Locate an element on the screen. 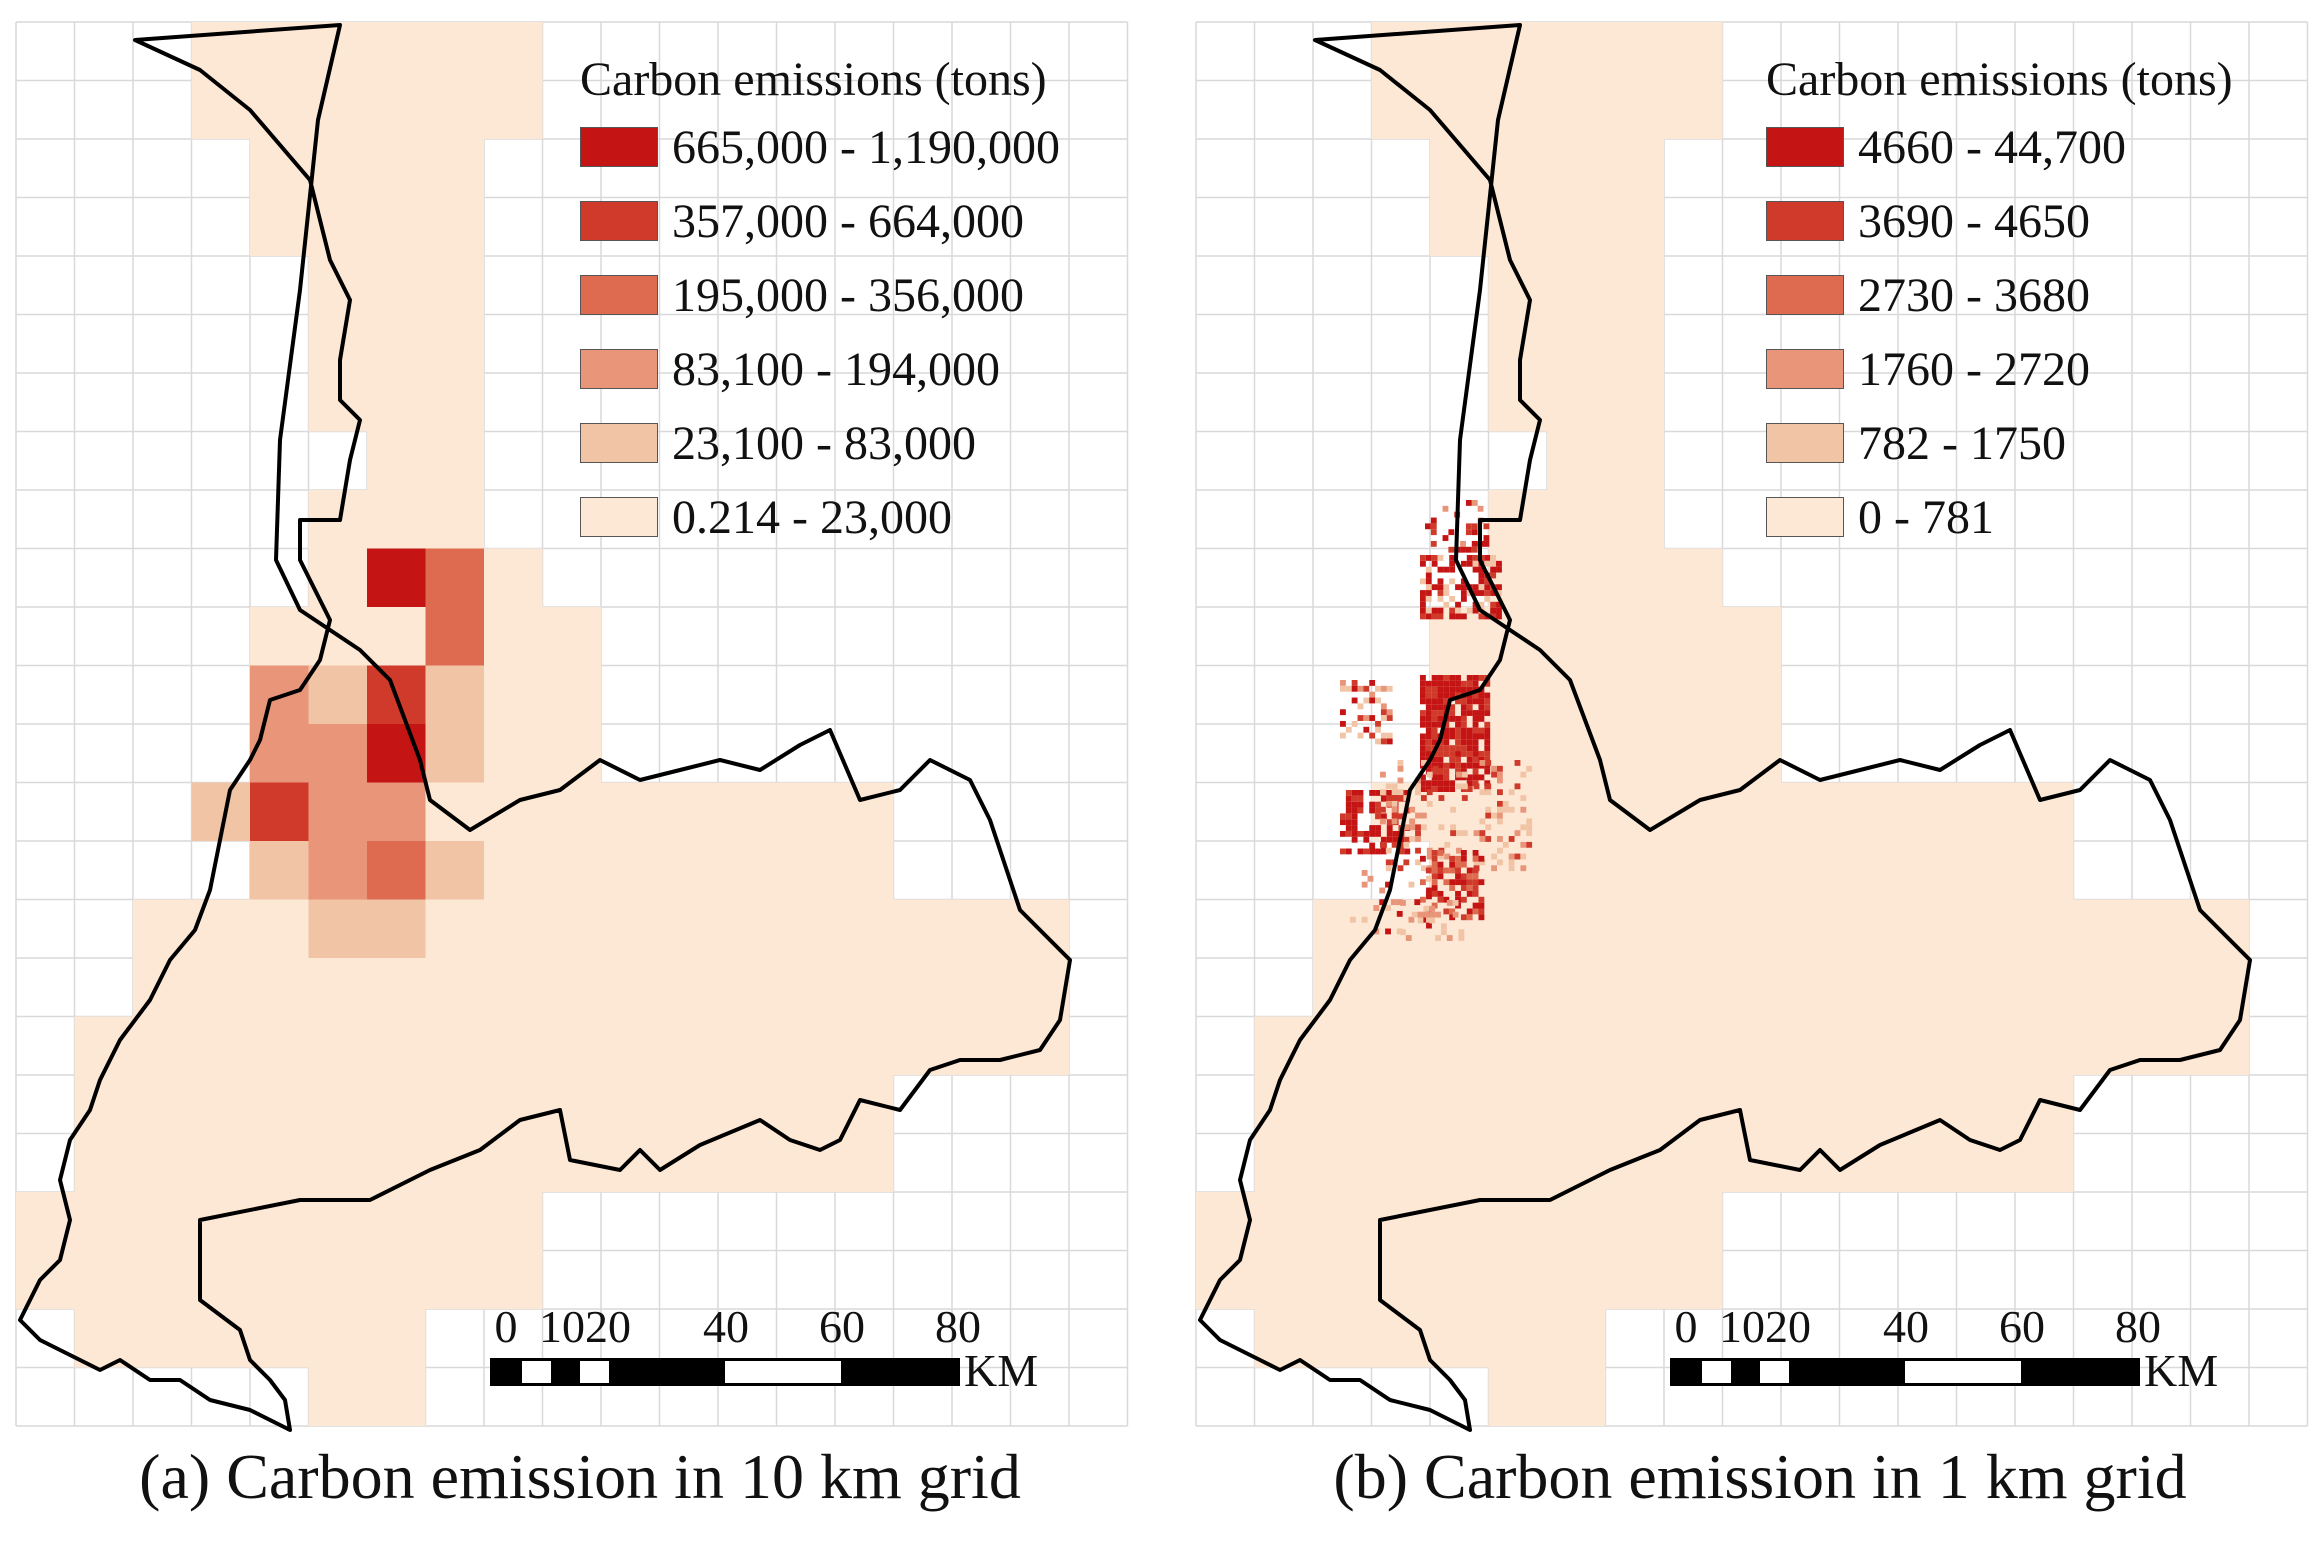  scale-unit: KM is located at coordinates (1001, 1370).